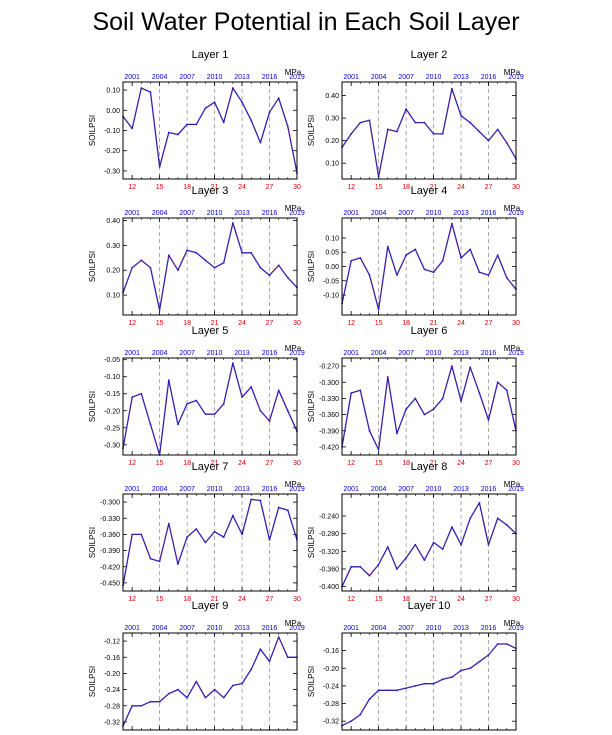 The height and width of the screenshot is (735, 612). What do you see at coordinates (516, 489) in the screenshot?
I see `top-tick-label: 2019` at bounding box center [516, 489].